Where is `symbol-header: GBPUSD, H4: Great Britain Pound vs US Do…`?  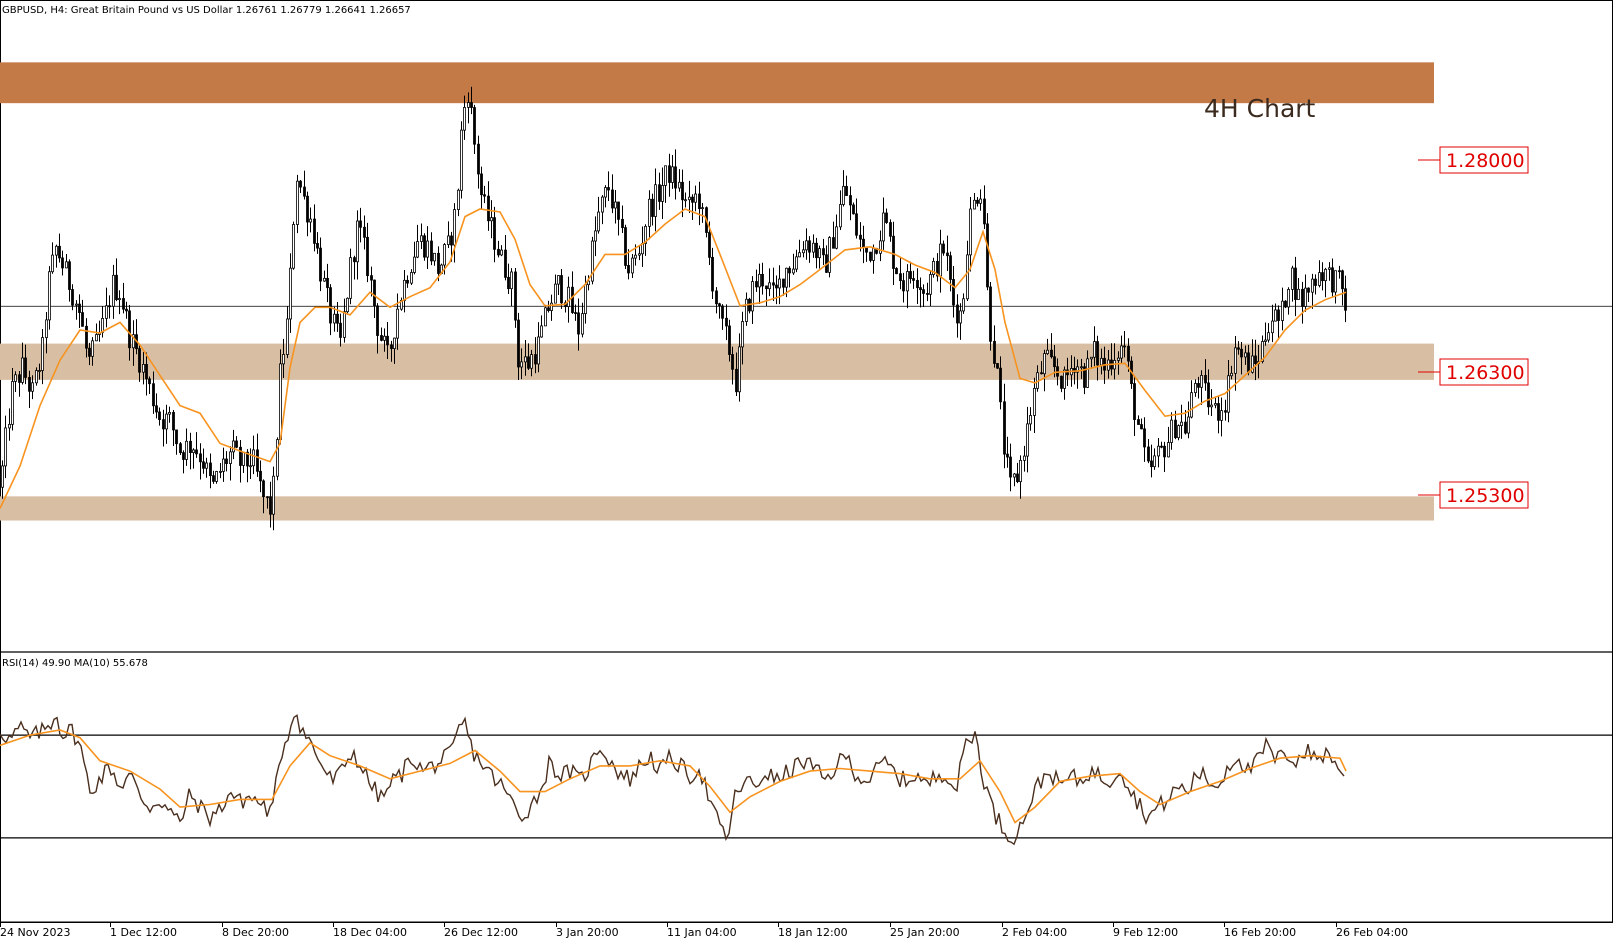
symbol-header: GBPUSD, H4: Great Britain Pound vs US Do… is located at coordinates (206, 10).